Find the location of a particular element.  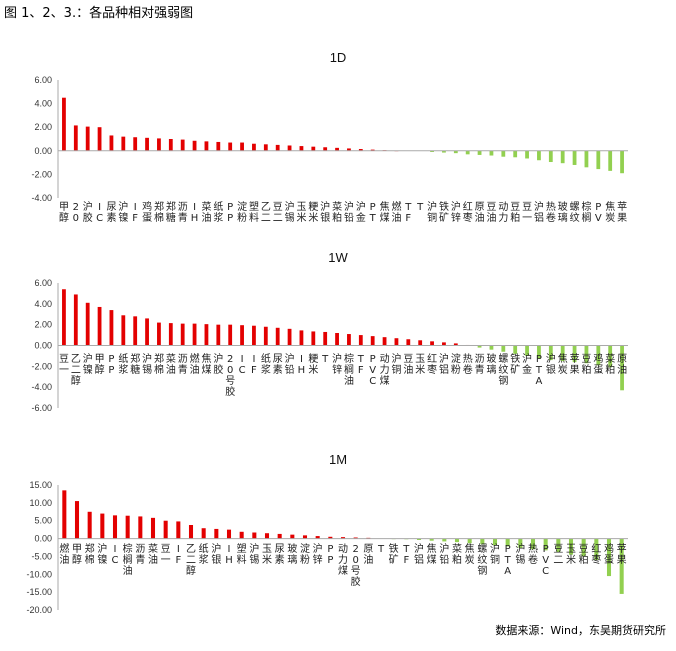

category-label: 豆一 is located at coordinates (64, 364).